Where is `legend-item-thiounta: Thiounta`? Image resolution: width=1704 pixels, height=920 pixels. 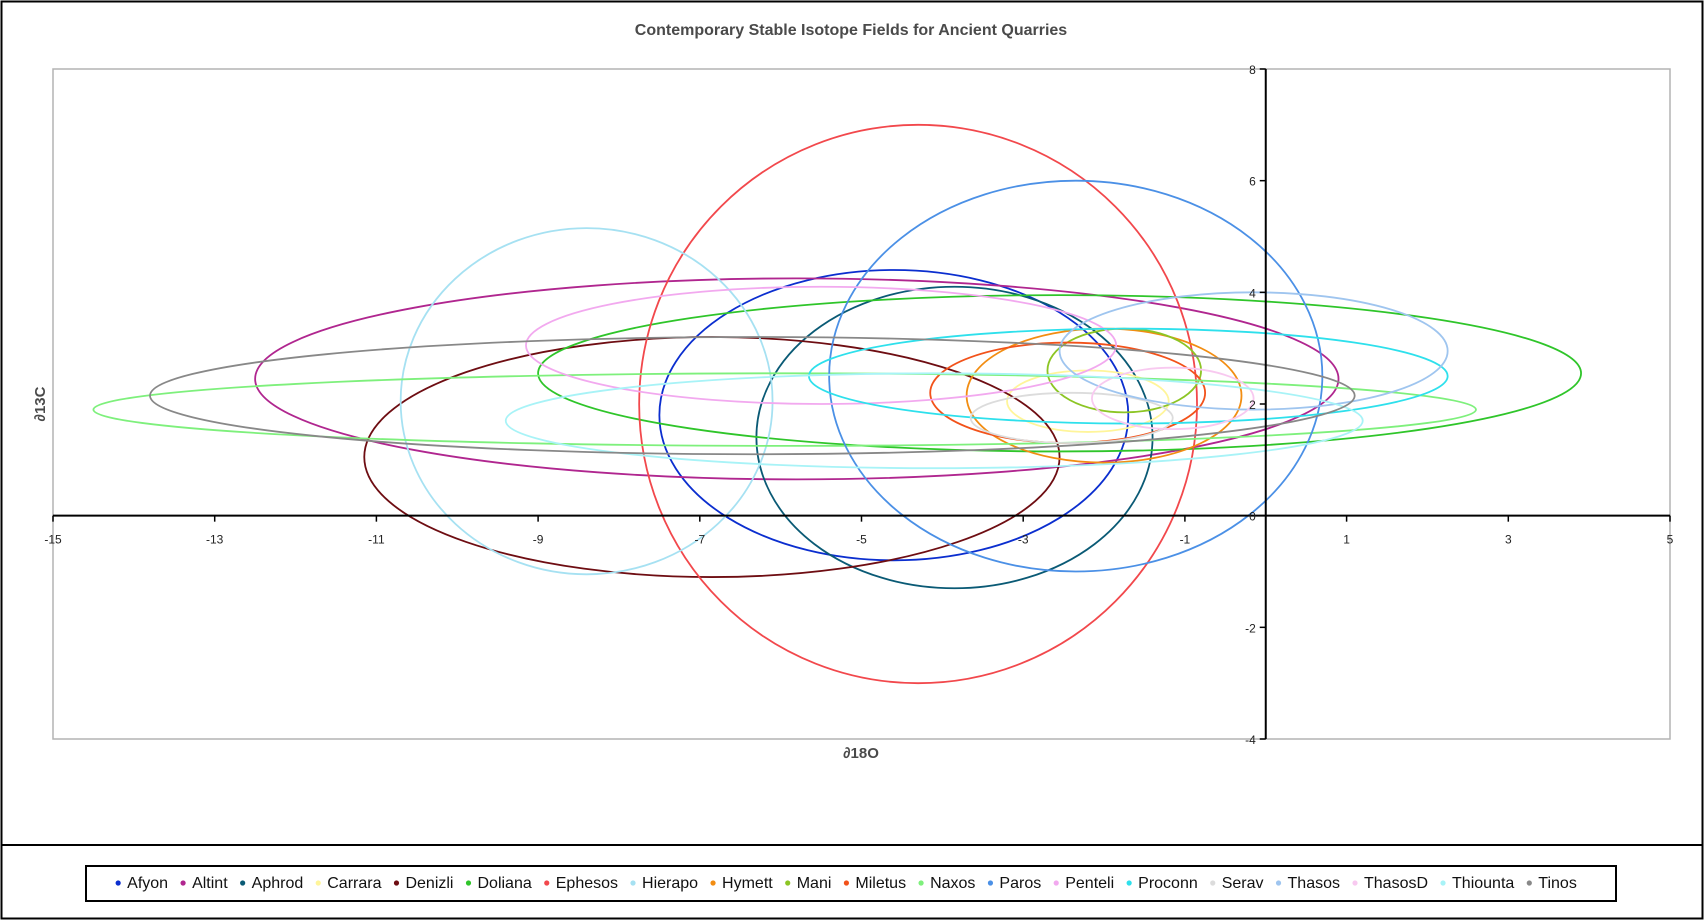
legend-item-thiounta: Thiounta is located at coordinates (1477, 883).